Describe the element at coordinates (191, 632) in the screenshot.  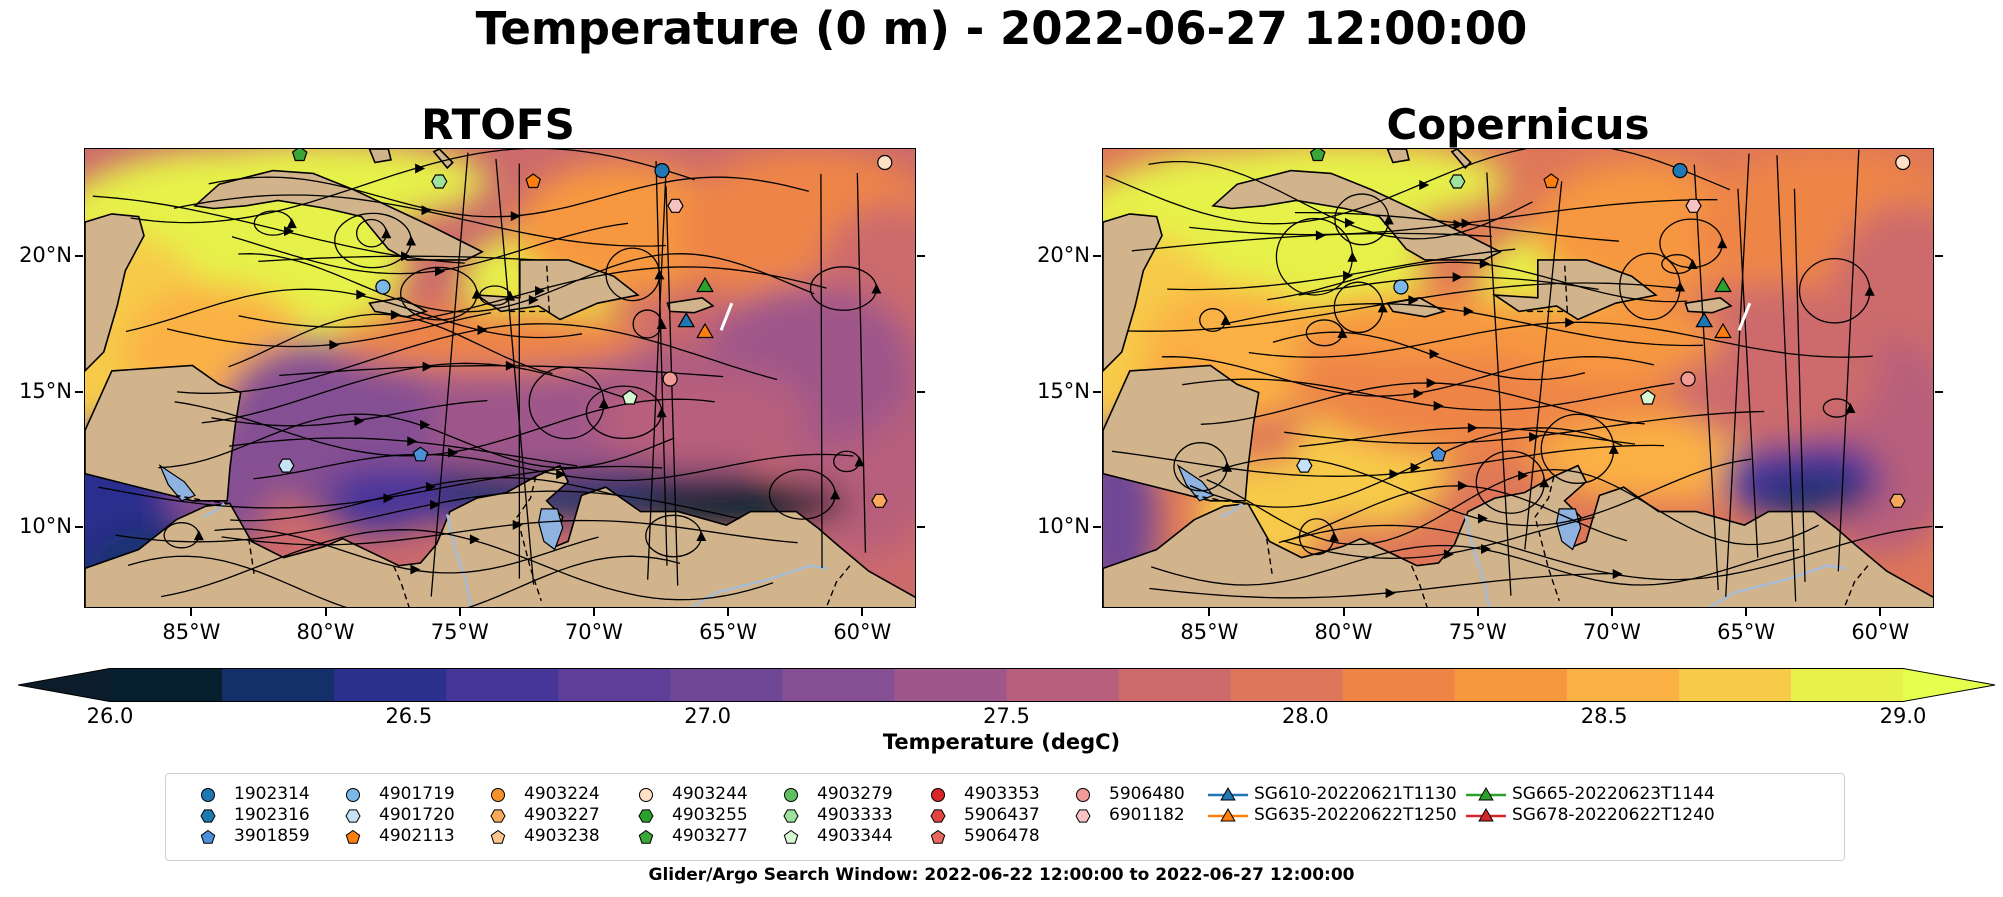
I see `x-tick-label: 85°W` at that location.